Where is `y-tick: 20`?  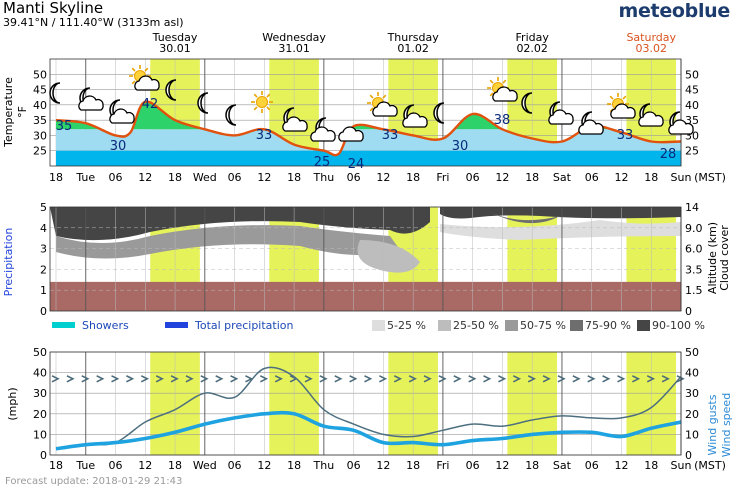 y-tick: 20 is located at coordinates (40, 414).